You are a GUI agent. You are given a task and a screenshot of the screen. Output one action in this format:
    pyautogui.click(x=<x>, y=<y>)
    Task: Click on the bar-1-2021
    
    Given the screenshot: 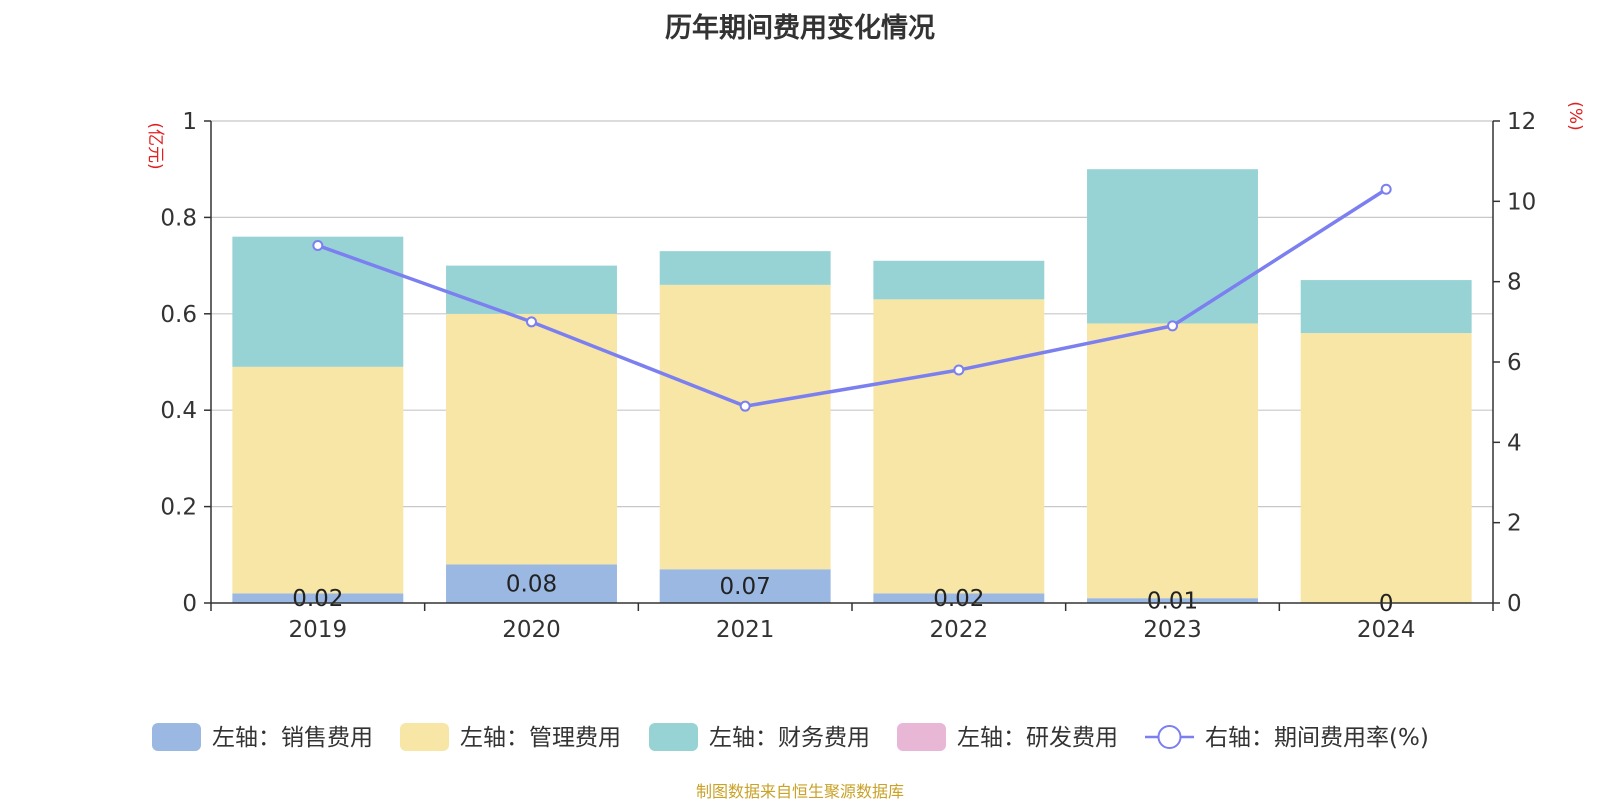 What is the action you would take?
    pyautogui.click(x=745, y=427)
    